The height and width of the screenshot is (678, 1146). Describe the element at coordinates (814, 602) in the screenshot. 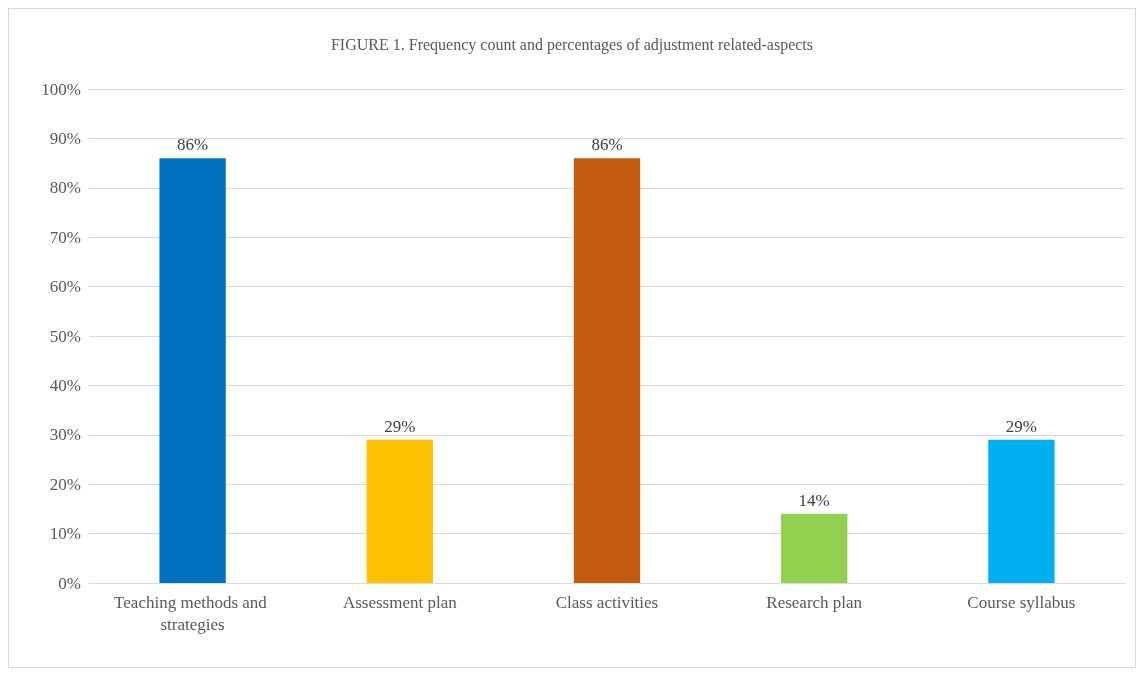

I see `x-tick-label: Research plan` at that location.